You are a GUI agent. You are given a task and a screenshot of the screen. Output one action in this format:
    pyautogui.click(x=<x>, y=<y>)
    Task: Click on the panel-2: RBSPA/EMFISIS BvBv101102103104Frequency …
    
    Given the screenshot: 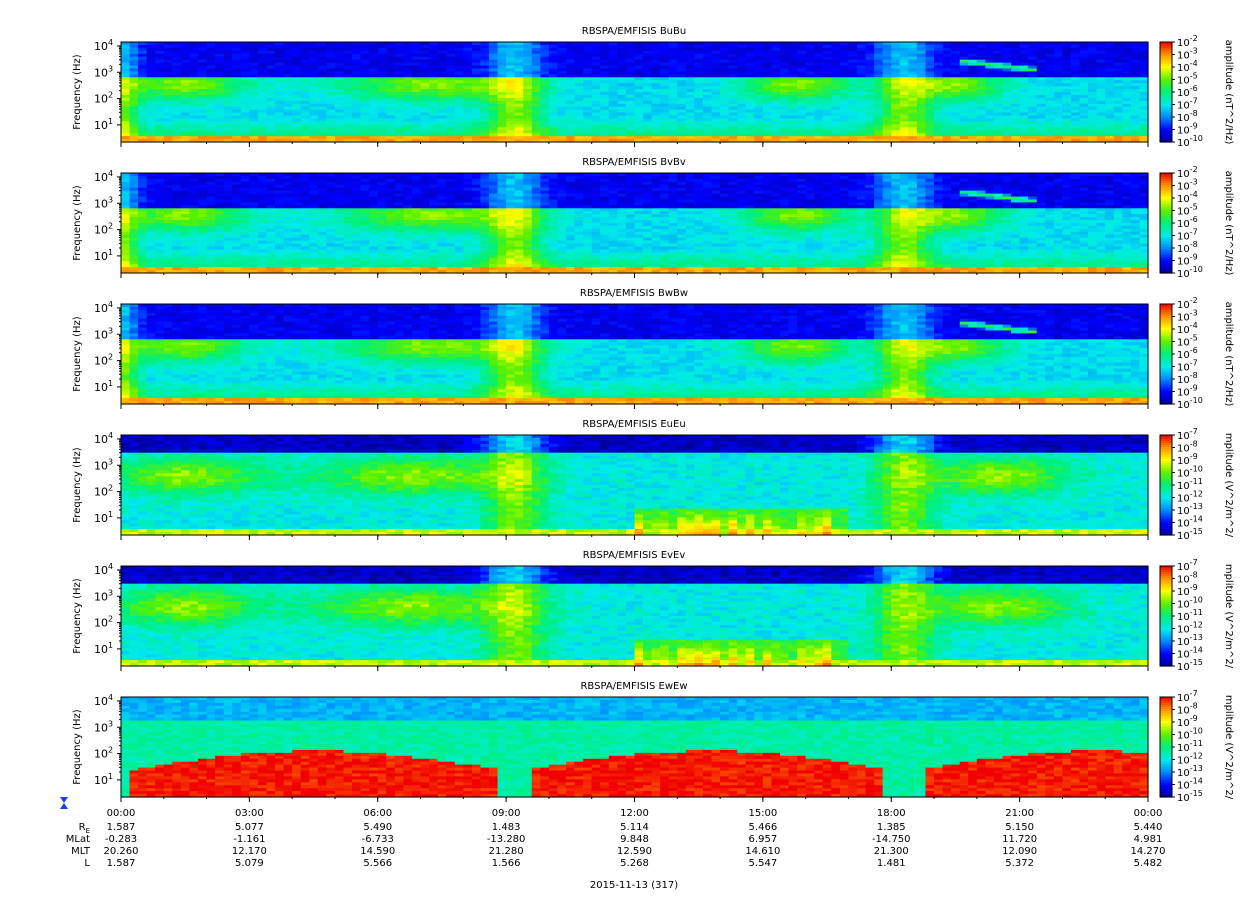 What is the action you would take?
    pyautogui.click(x=653, y=218)
    